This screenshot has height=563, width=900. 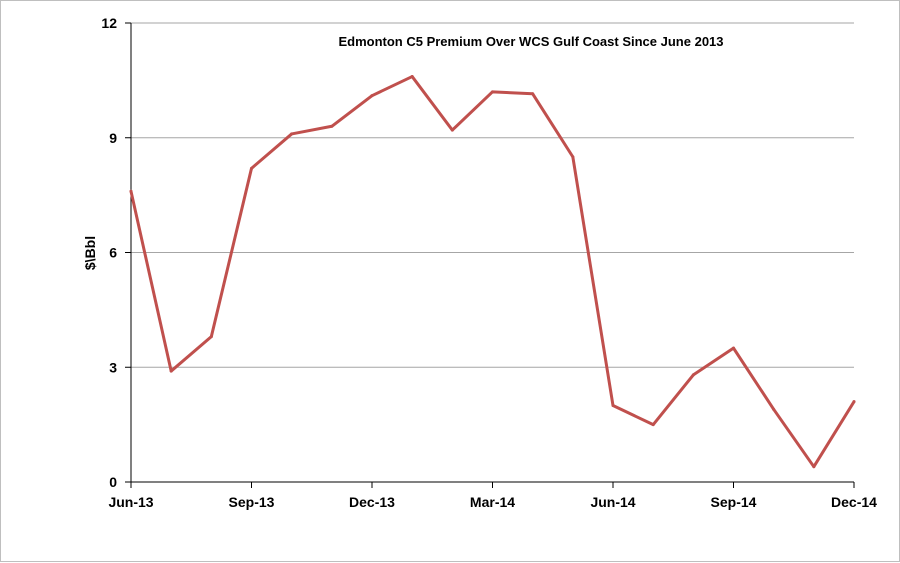 I want to click on x-tick-label: Jun-13, so click(x=130, y=502).